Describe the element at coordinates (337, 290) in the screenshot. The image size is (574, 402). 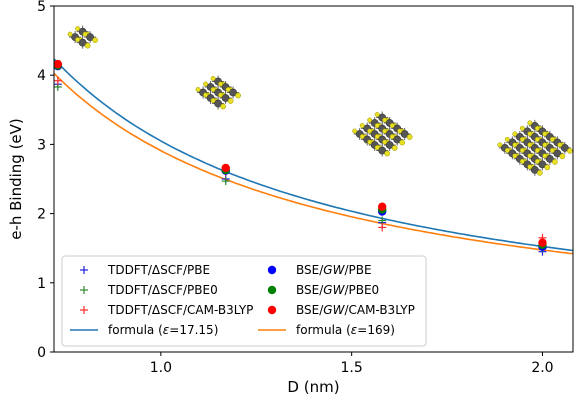
I see `legend-label: BSE/GW/PBE0` at that location.